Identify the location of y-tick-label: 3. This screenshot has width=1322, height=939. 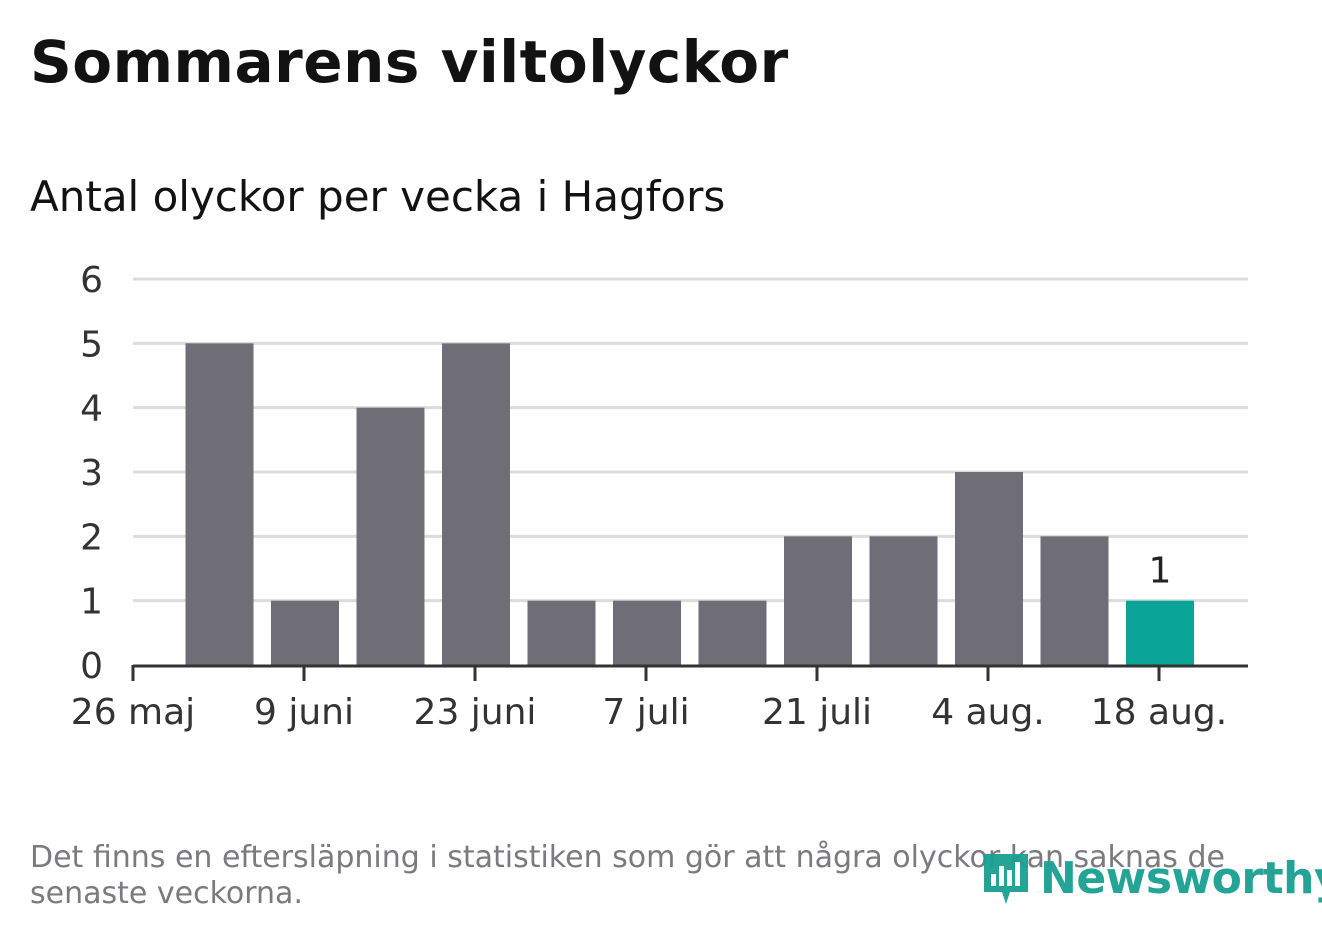
(91, 473).